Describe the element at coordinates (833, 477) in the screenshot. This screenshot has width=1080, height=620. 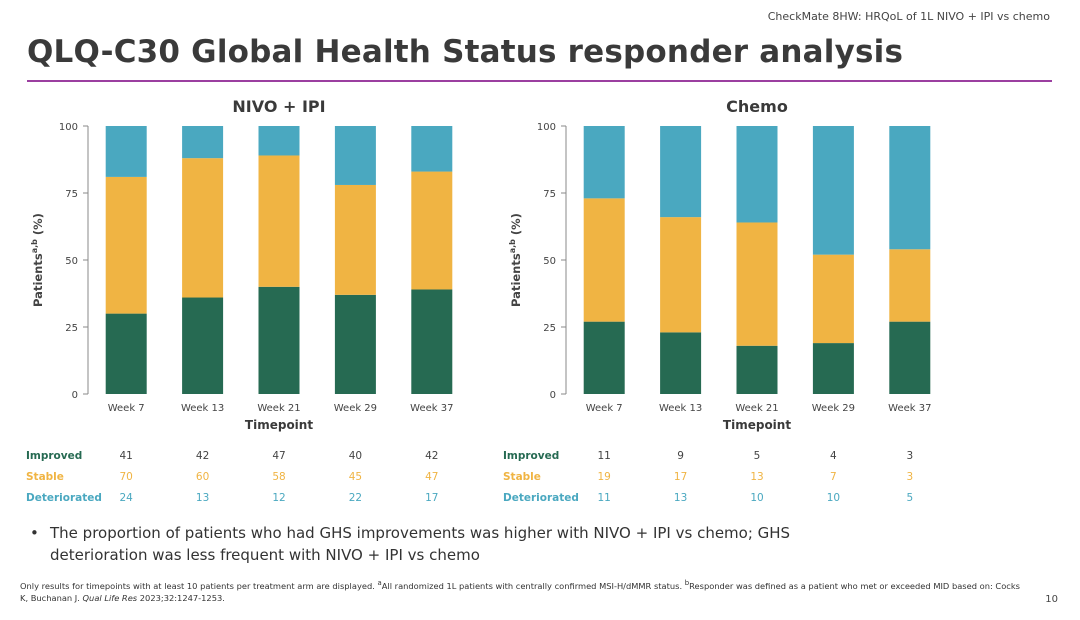
I see `count-cell-stable: 7` at that location.